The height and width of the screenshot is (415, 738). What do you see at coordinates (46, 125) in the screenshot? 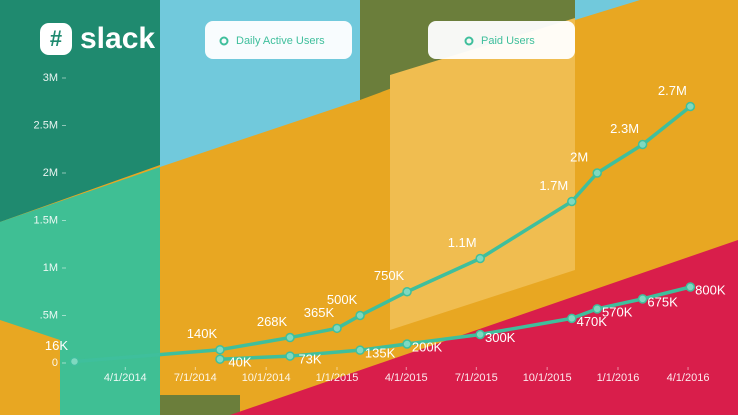
I see `y-tick-label: 2.5M` at bounding box center [46, 125].